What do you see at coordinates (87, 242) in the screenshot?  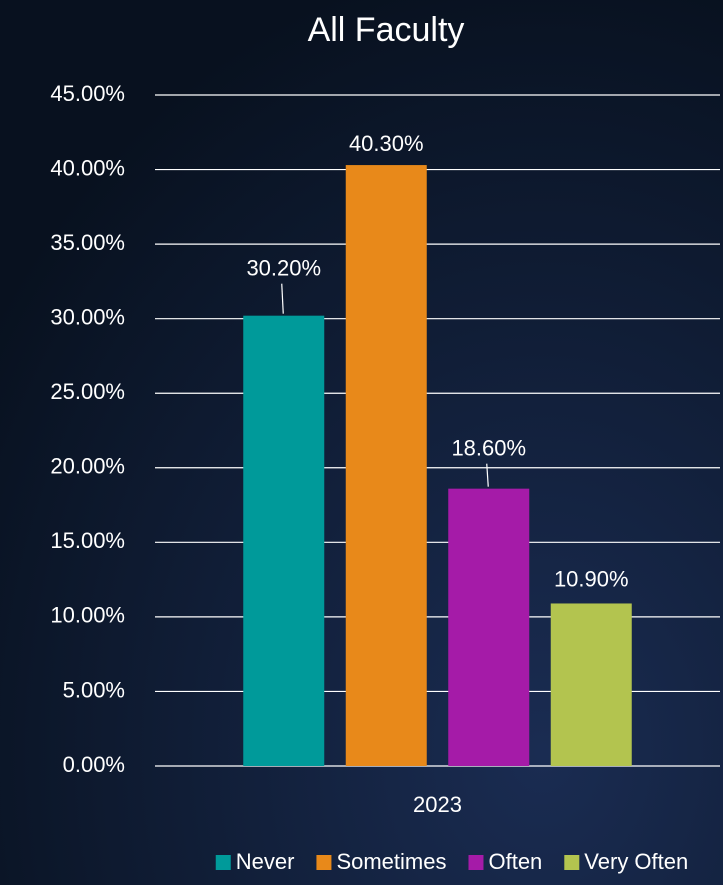 I see `y-tick-label: 35.00%` at bounding box center [87, 242].